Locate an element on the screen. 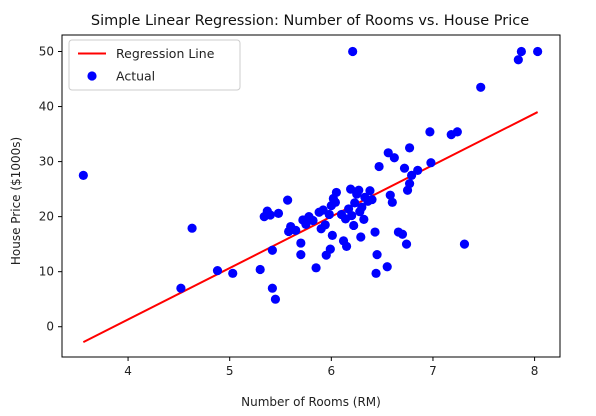  legend: Regression Line Actual is located at coordinates (154, 65).